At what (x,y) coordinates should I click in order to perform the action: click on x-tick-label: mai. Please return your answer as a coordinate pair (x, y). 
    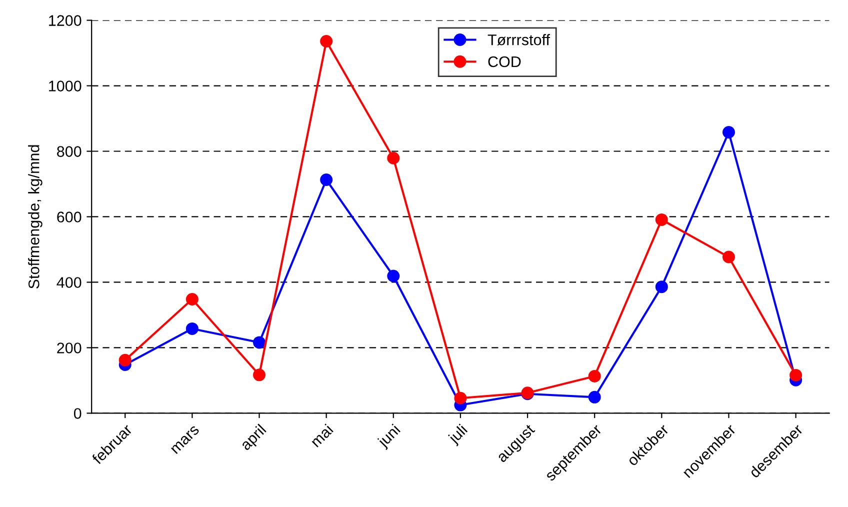
    Looking at the image, I should click on (322, 436).